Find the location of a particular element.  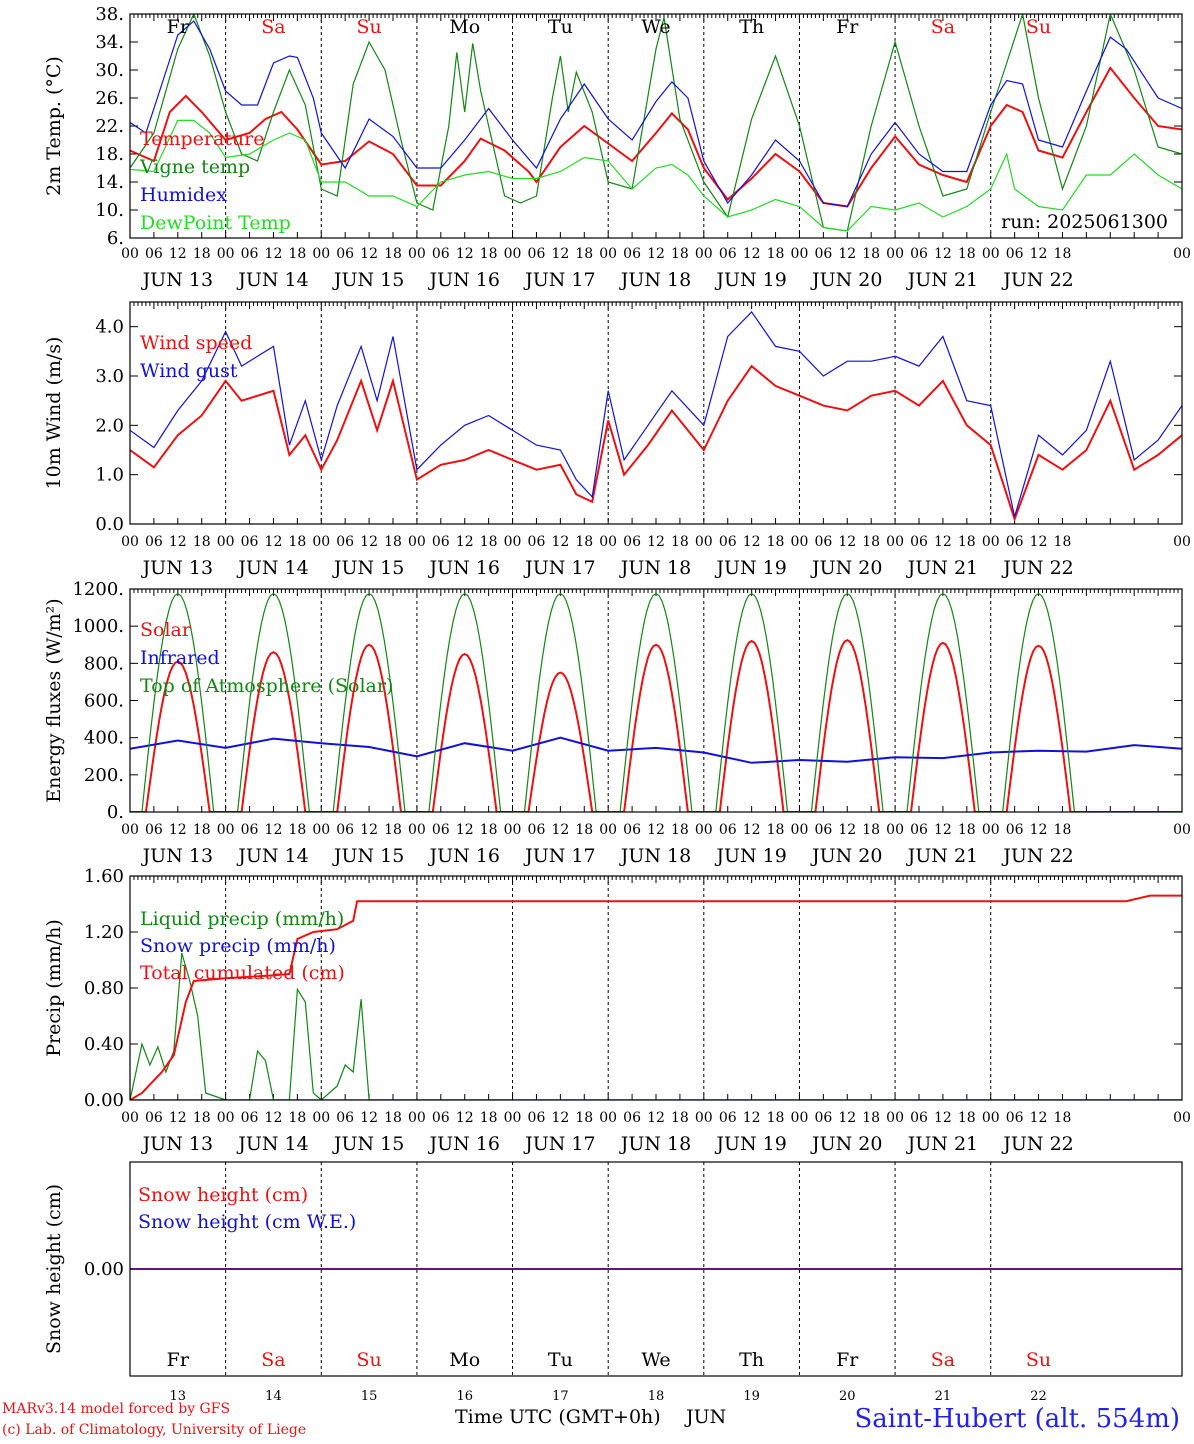

day-number-label: 16 is located at coordinates (464, 1396).